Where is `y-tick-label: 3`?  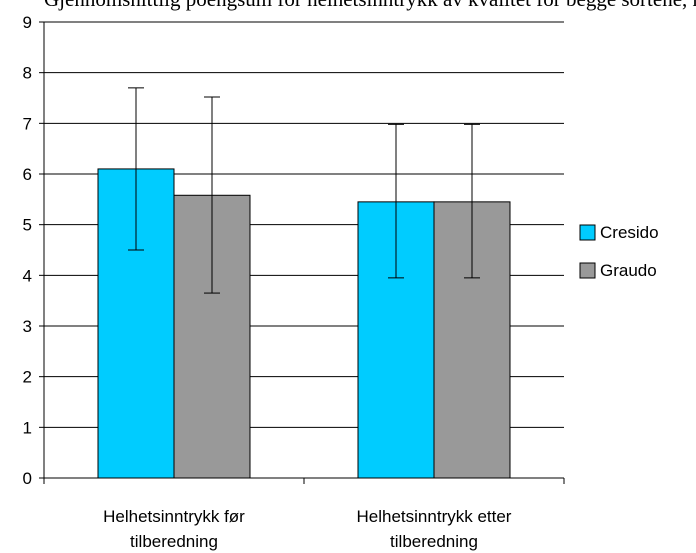
y-tick-label: 3 is located at coordinates (27, 326).